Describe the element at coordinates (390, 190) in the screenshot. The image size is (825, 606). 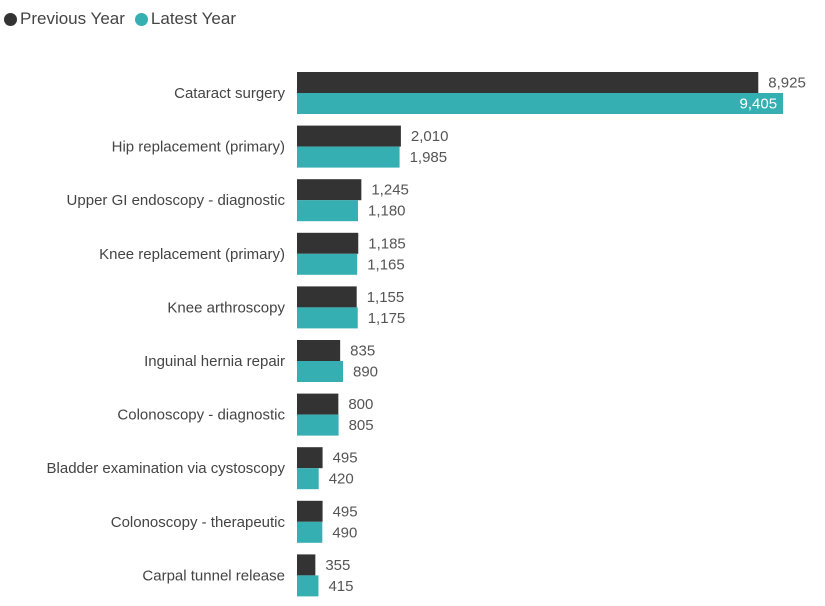
I see `data-label: 1,245` at that location.